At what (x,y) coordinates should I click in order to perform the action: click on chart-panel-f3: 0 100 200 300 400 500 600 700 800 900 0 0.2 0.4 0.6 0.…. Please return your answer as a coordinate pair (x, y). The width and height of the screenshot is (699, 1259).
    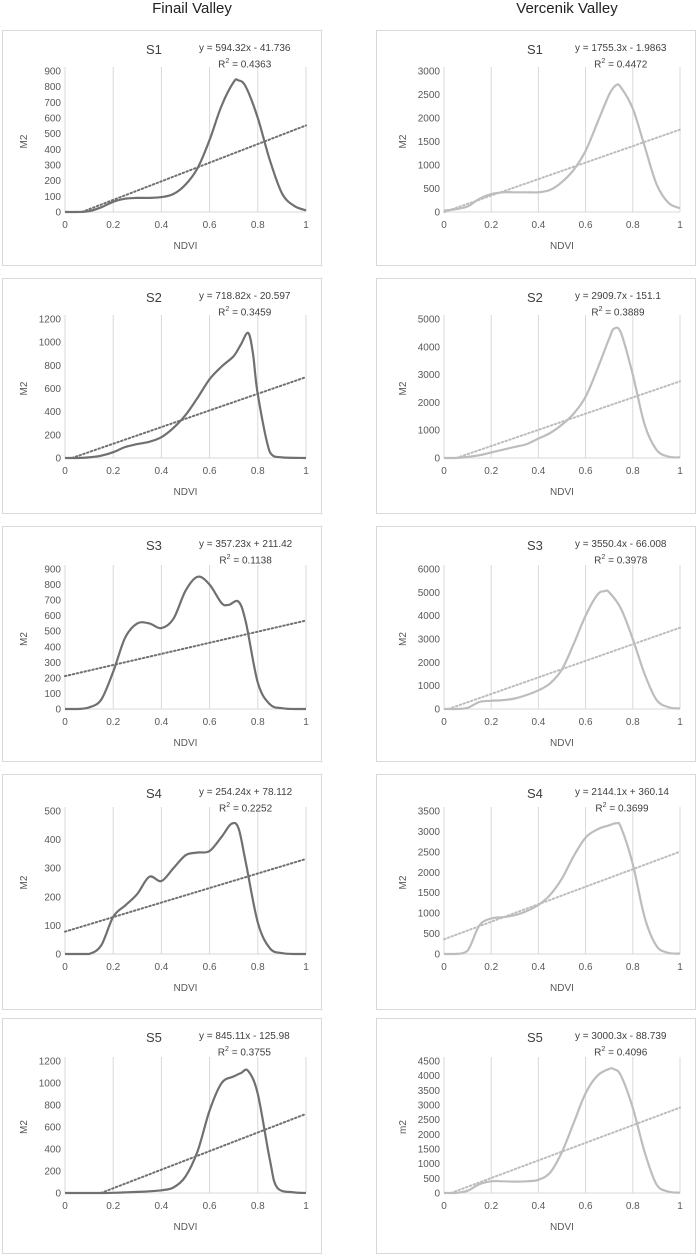
    Looking at the image, I should click on (162, 644).